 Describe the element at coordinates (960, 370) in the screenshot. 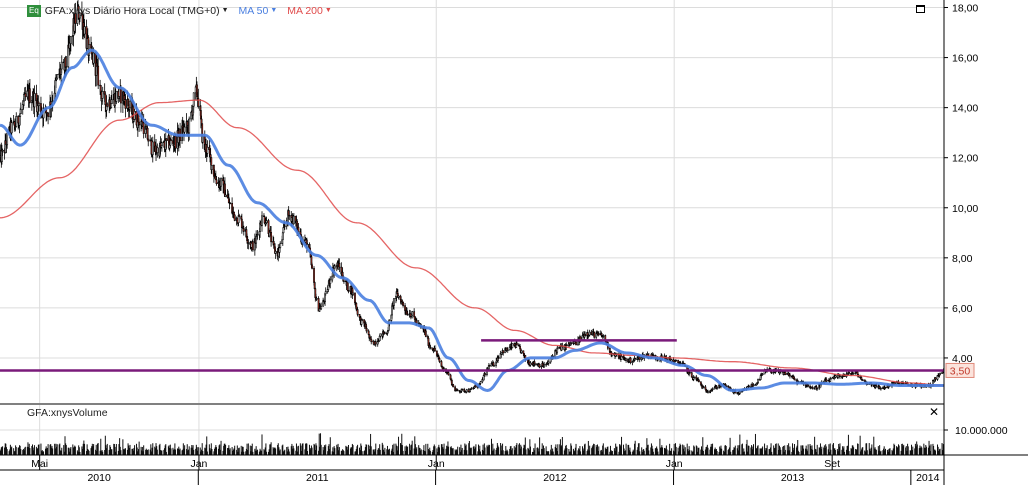

I see `last-price-badge: 3,50` at that location.